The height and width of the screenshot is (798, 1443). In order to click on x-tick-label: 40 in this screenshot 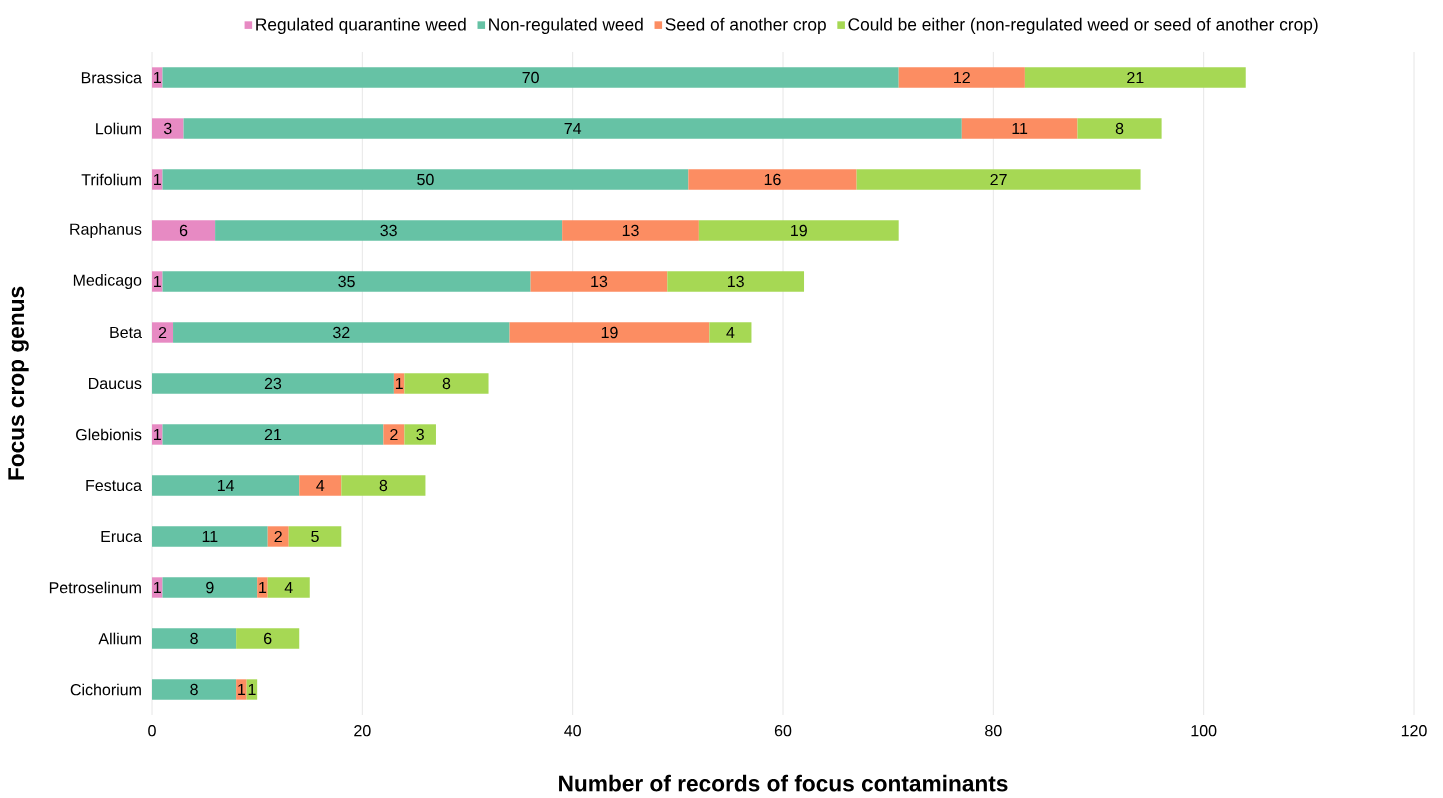, I will do `click(572, 731)`.